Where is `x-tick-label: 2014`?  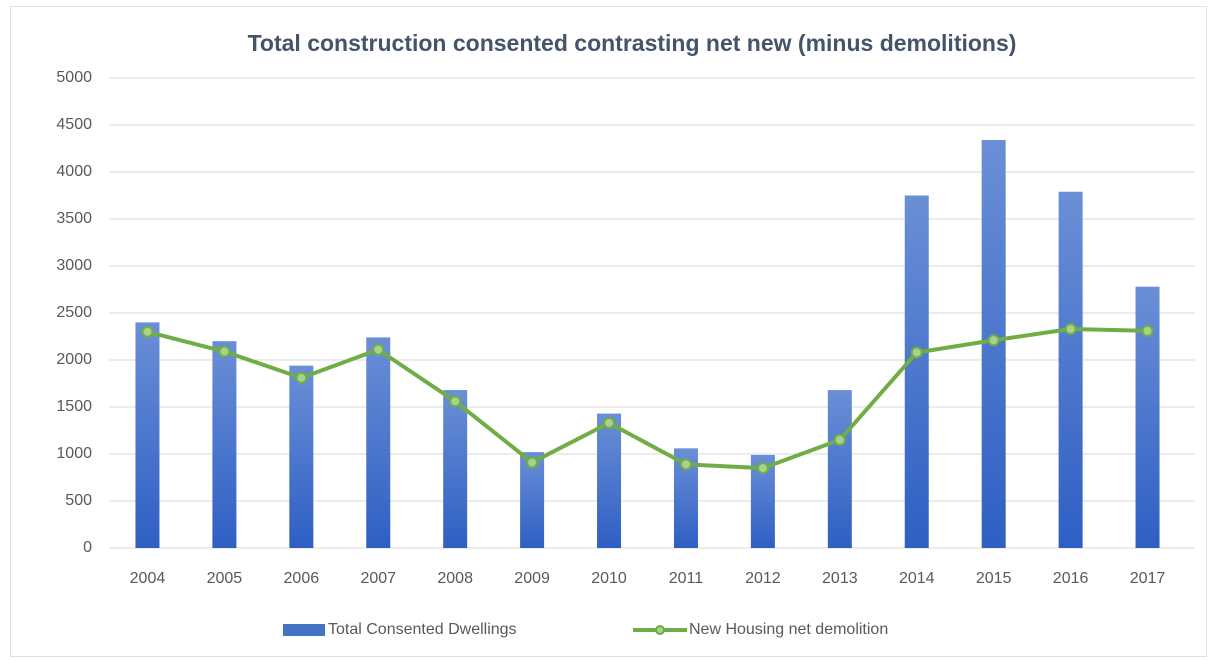 x-tick-label: 2014 is located at coordinates (917, 578).